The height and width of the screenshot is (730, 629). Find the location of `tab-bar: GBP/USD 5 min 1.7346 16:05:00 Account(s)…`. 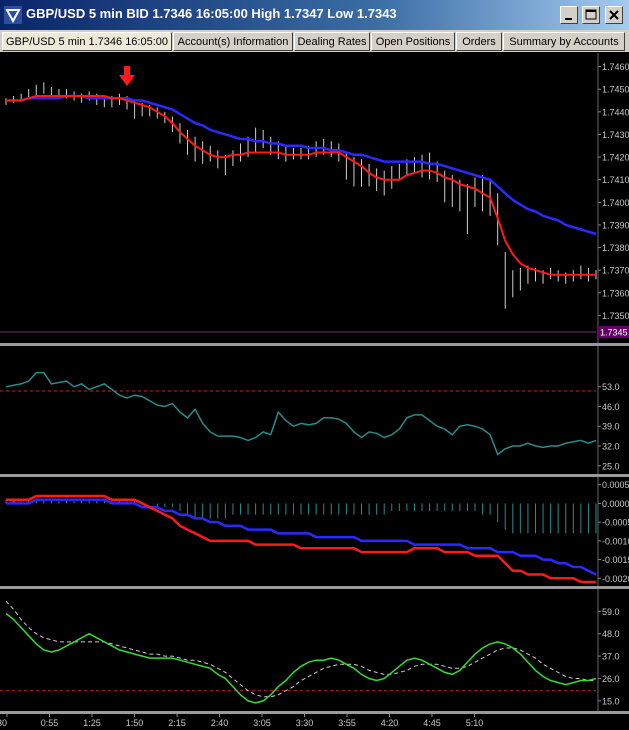

tab-bar: GBP/USD 5 min 1.7346 16:05:00 Account(s)… is located at coordinates (314, 41).